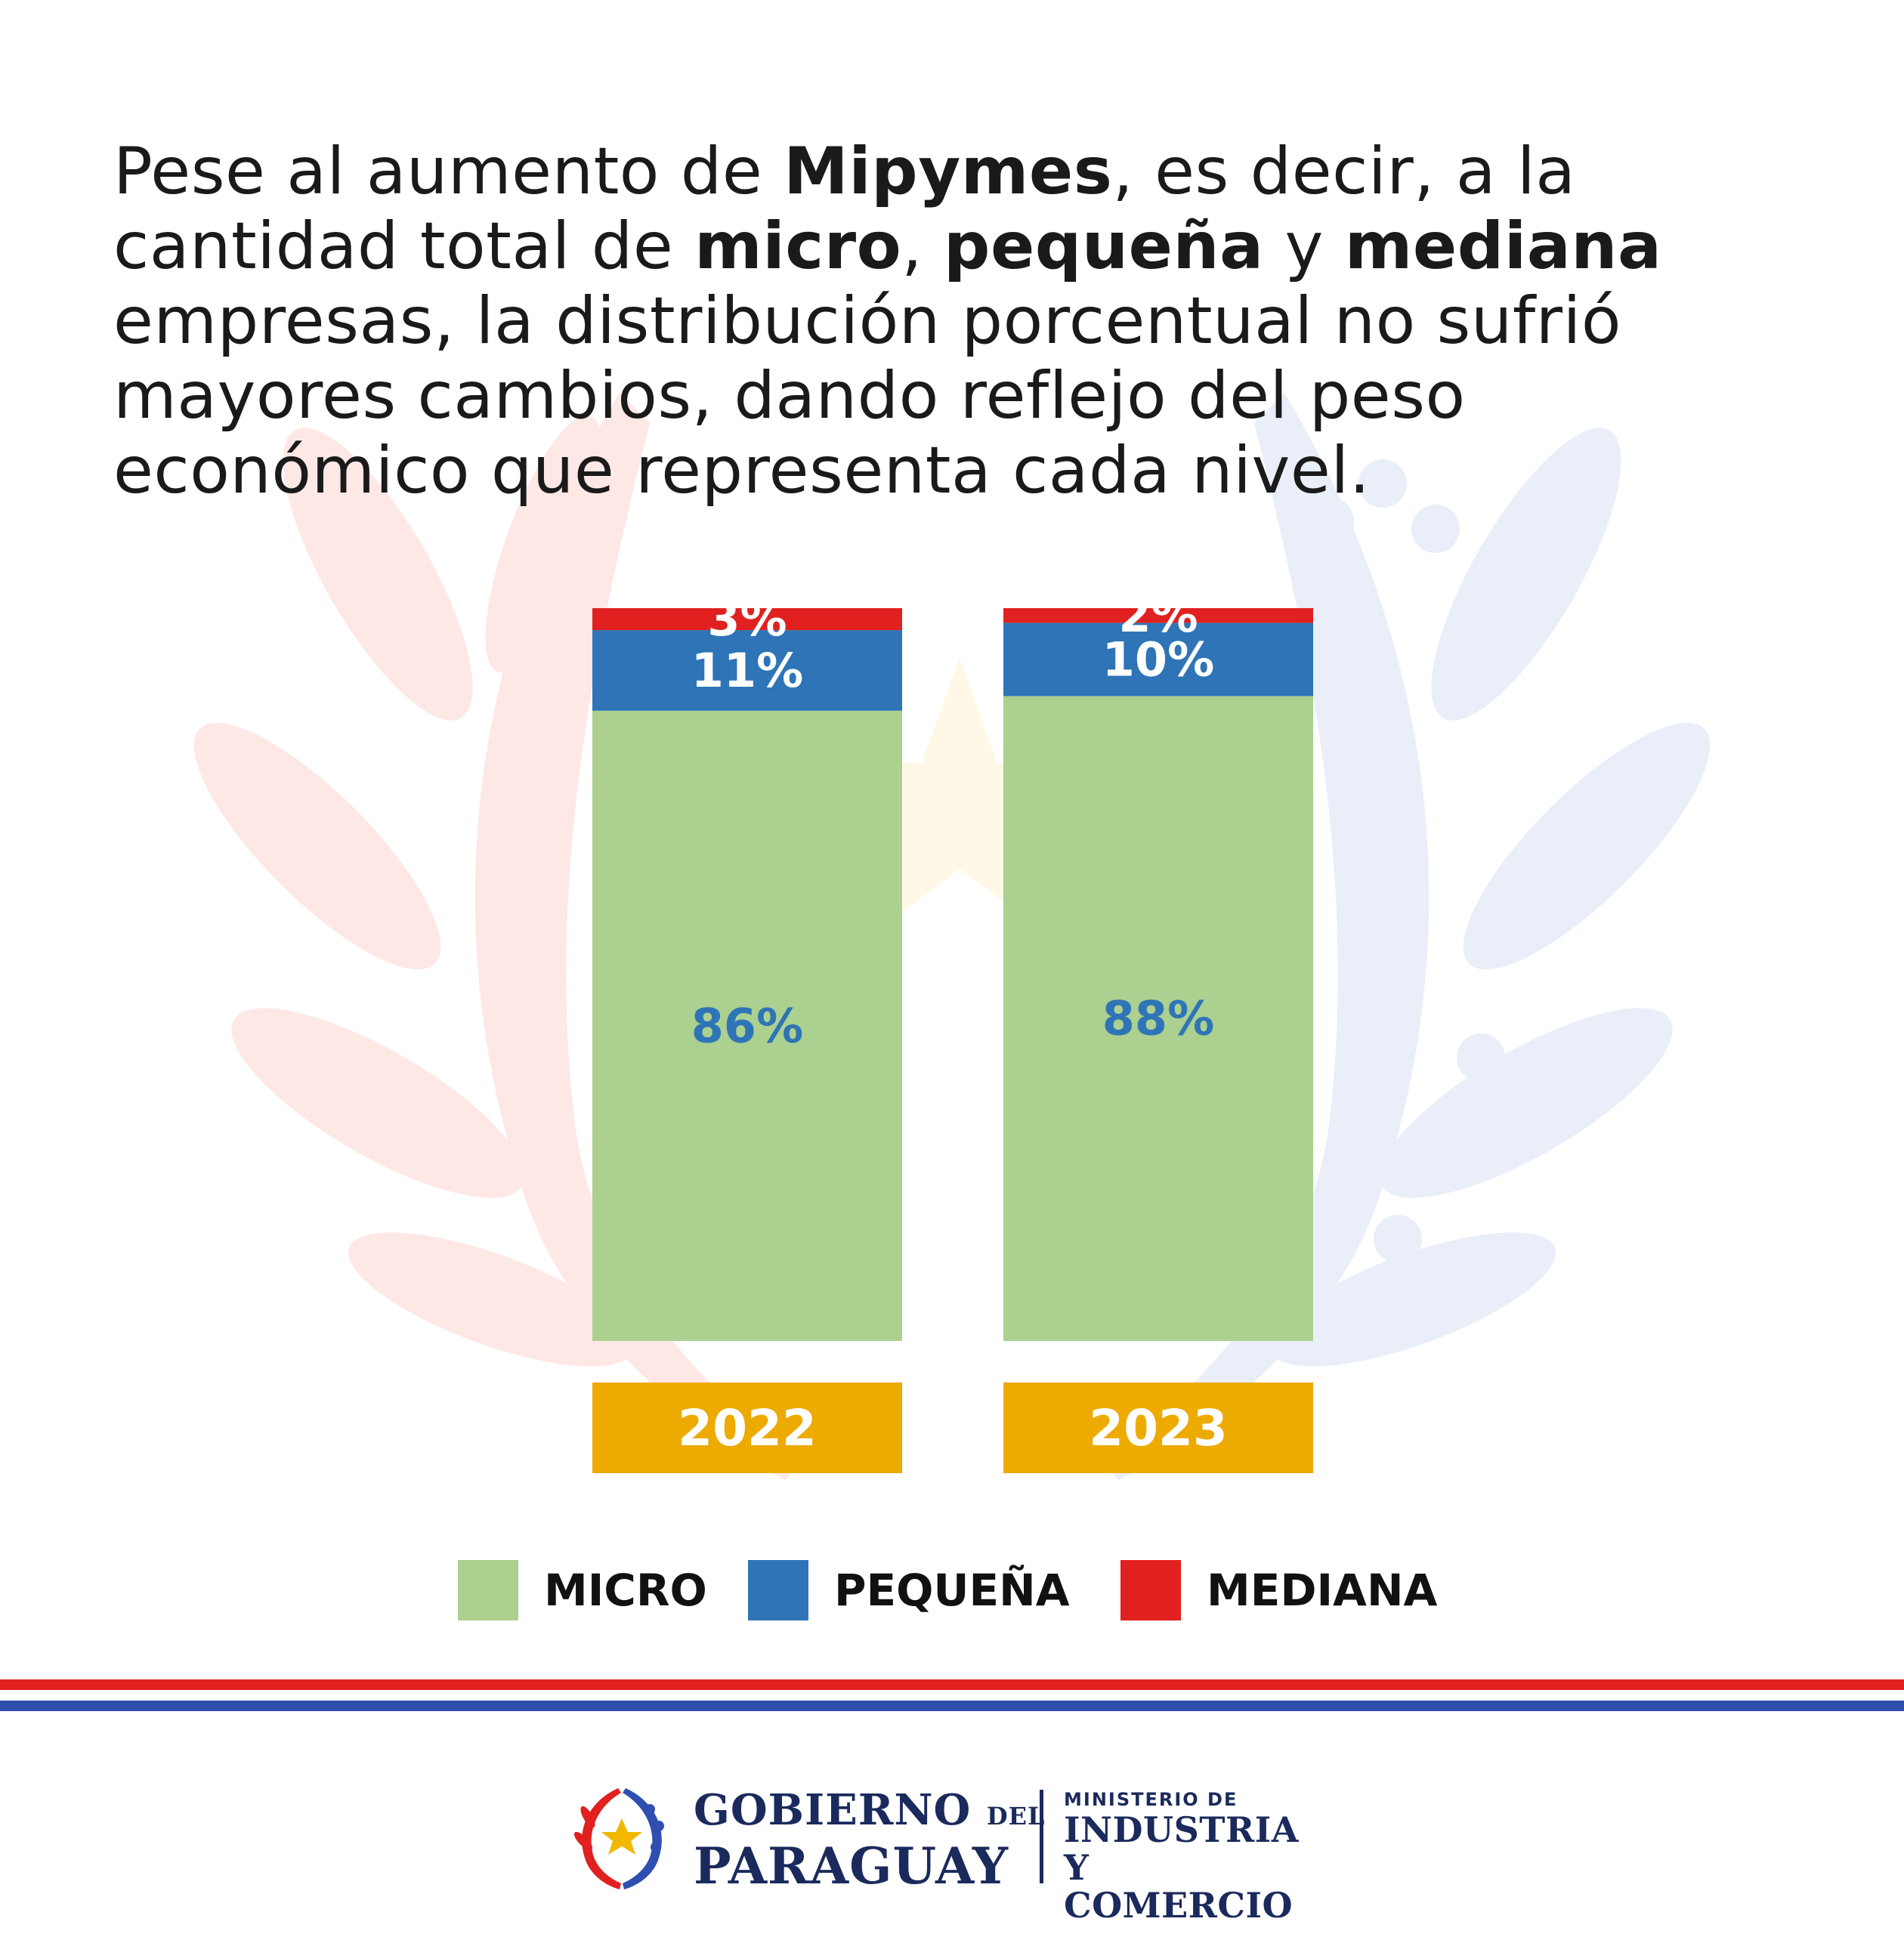 This screenshot has width=1904, height=1934. Describe the element at coordinates (488, 1590) in the screenshot. I see `legend-swatch-micro` at that location.